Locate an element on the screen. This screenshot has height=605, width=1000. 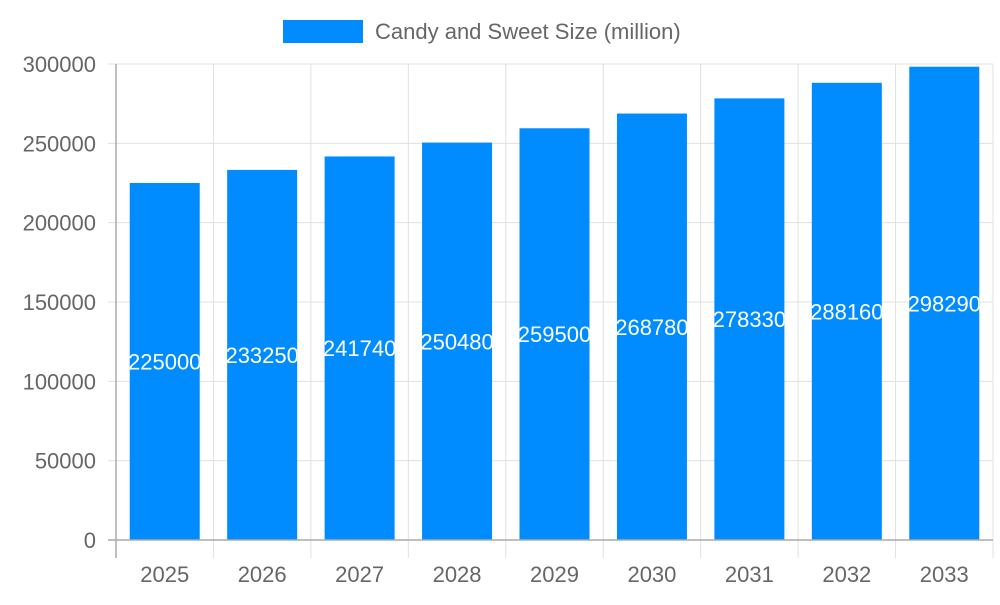
data-label: 241740 is located at coordinates (359, 348).